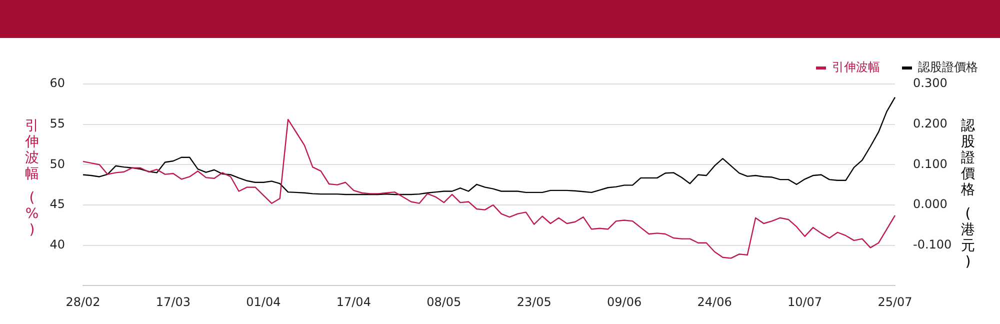 The height and width of the screenshot is (324, 1000). I want to click on x-tick-label: 09/06, so click(624, 301).